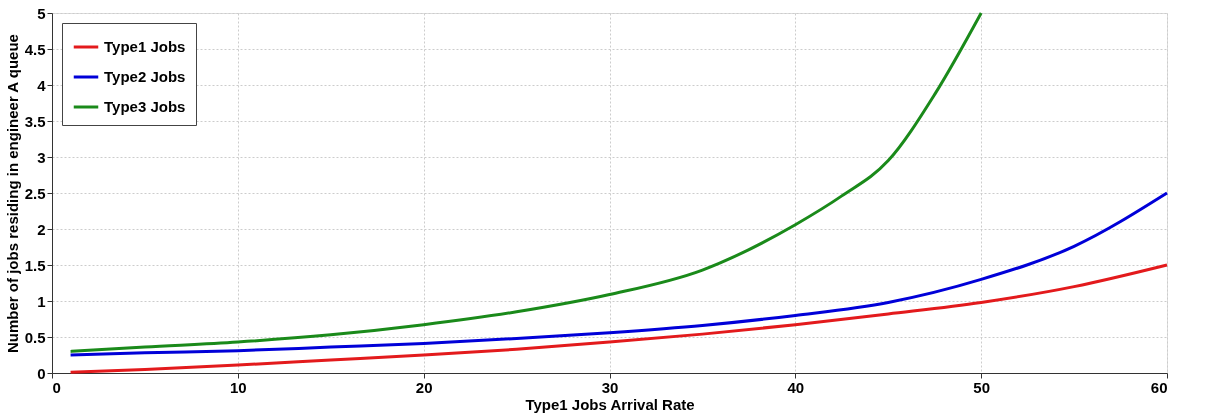  I want to click on legend-label: Type3 Jobs, so click(145, 106).